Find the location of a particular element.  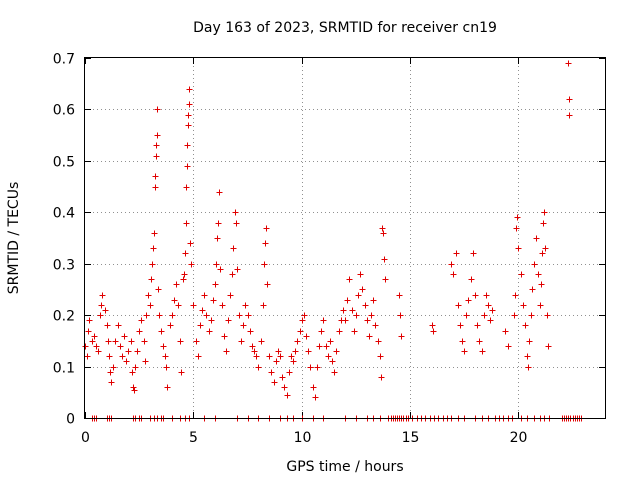

y-tick-label: 0.7 is located at coordinates (64, 60).